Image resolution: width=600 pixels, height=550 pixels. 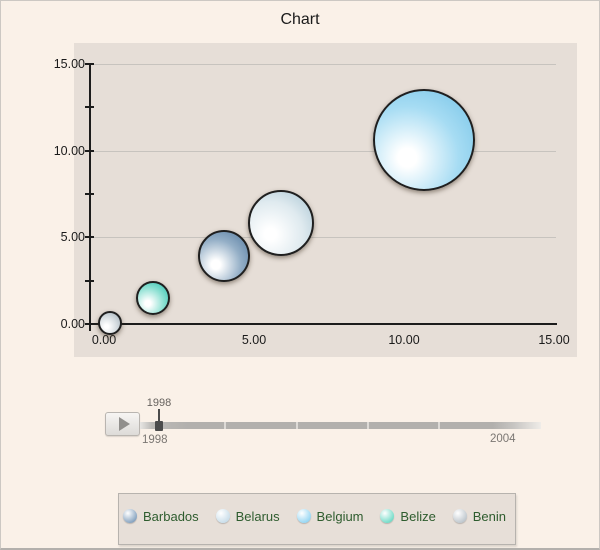 I want to click on legend-item-belgium: Belgium, so click(x=330, y=516).